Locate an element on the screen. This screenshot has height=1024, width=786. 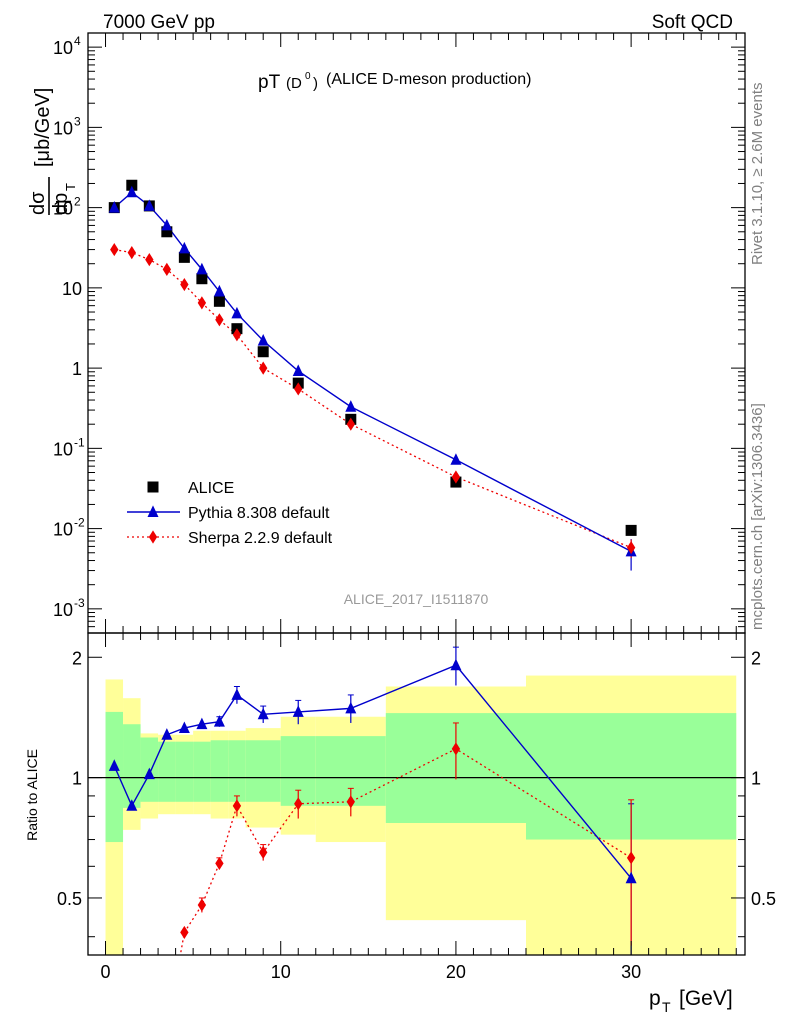
ylabel-denominator: dp is located at coordinates (61, 204).